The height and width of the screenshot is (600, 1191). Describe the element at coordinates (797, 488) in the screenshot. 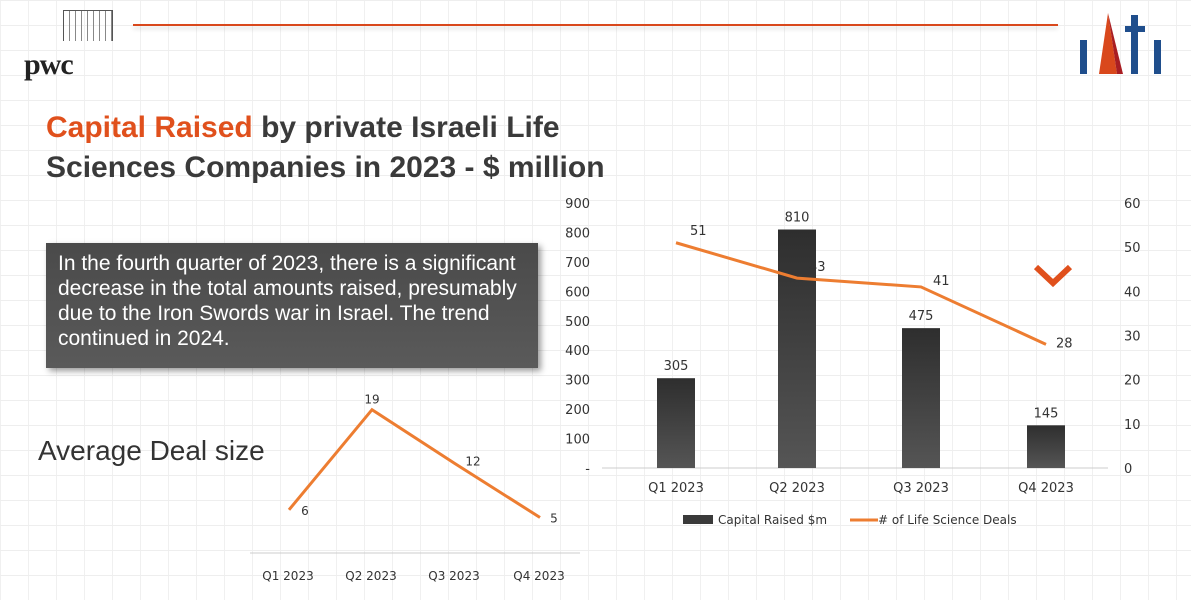

I see `x-tick-label: Q2 2023` at that location.